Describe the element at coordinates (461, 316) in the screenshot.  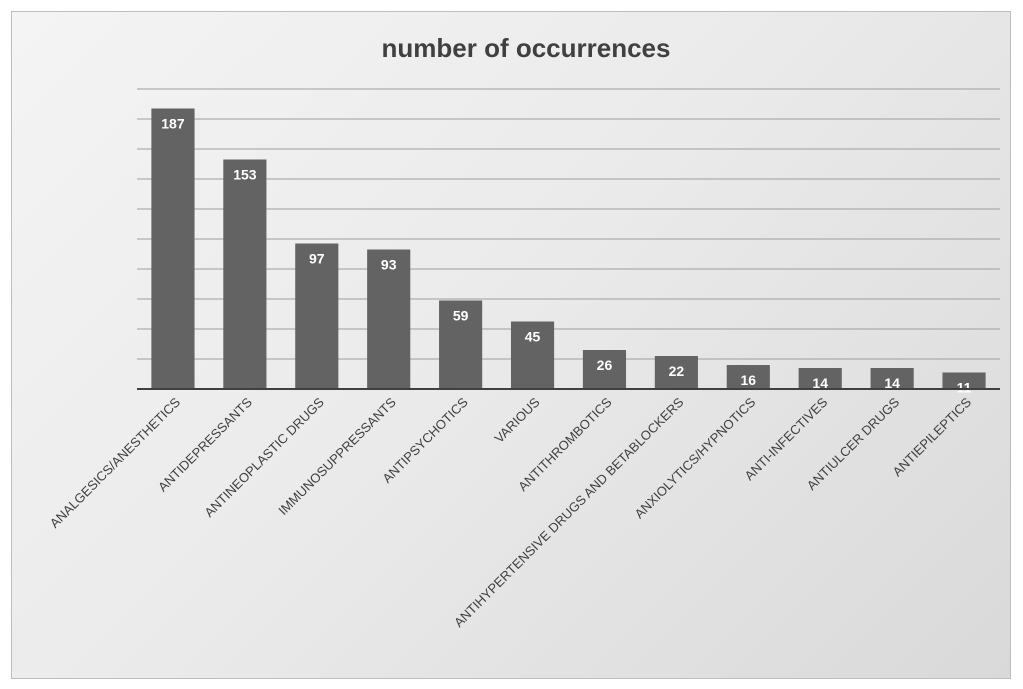
I see `data-label: 59` at that location.